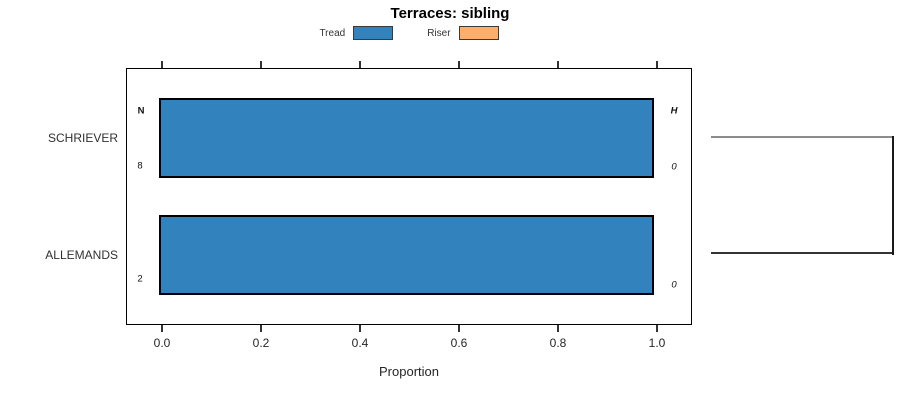 Image resolution: width=900 pixels, height=400 pixels. I want to click on tread-bar-allemands, so click(406, 255).